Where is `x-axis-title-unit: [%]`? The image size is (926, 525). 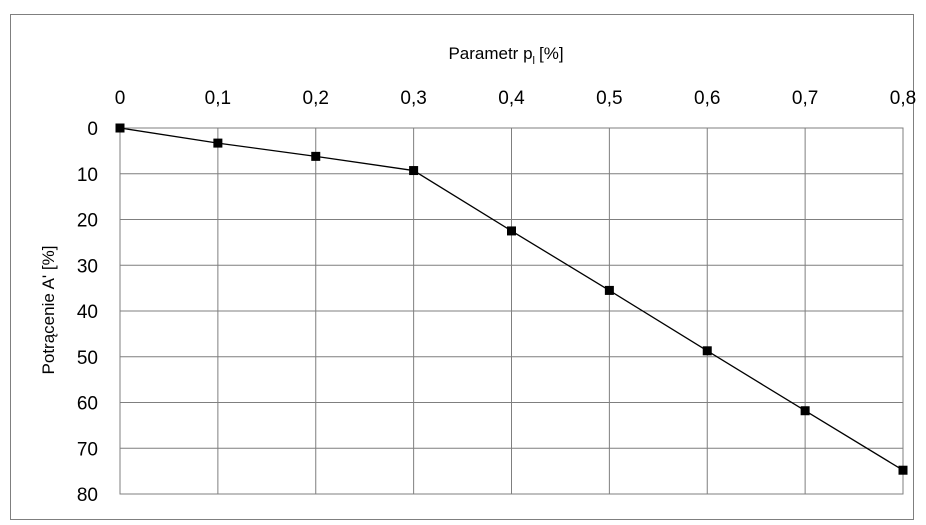
x-axis-title-unit: [%] is located at coordinates (551, 53).